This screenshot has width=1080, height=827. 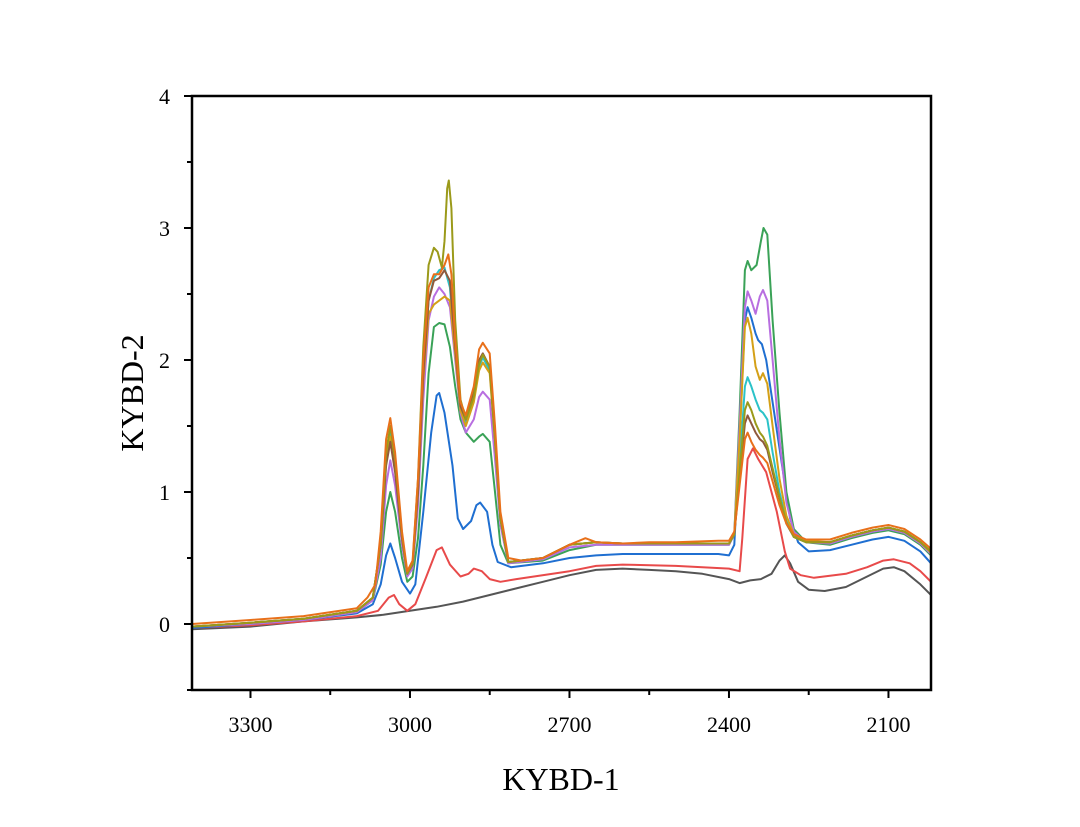 I want to click on x-tick-label-3000: 3000, so click(x=410, y=724).